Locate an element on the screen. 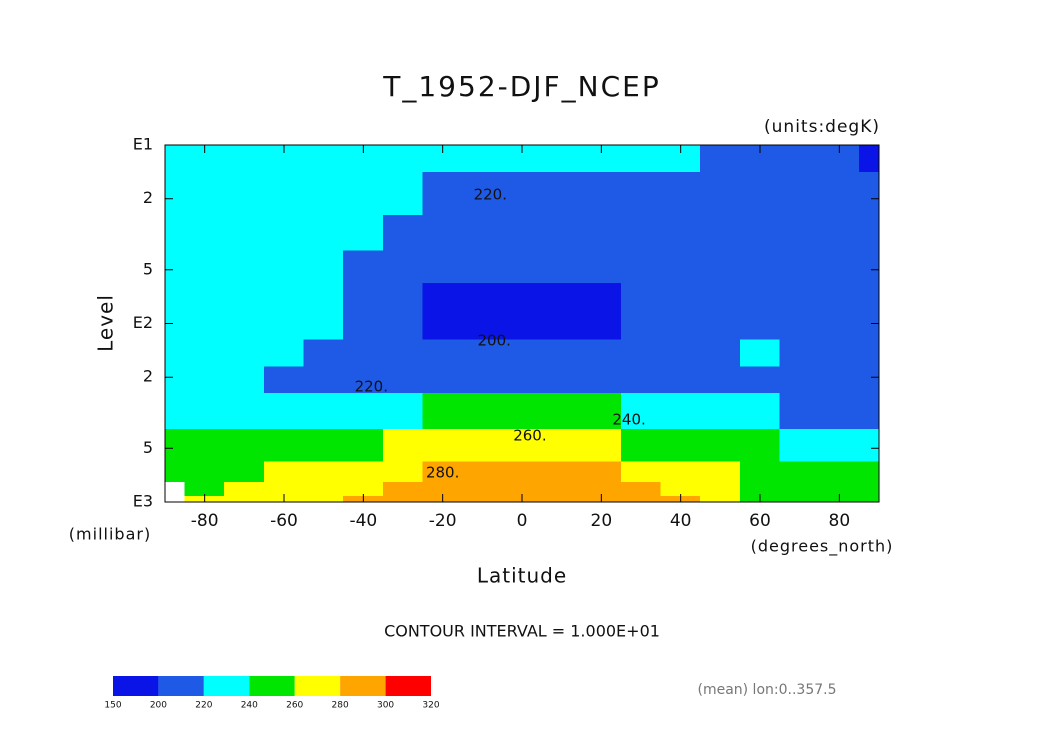 Image resolution: width=1044 pixels, height=739 pixels. colorbar-label: 240 is located at coordinates (249, 706).